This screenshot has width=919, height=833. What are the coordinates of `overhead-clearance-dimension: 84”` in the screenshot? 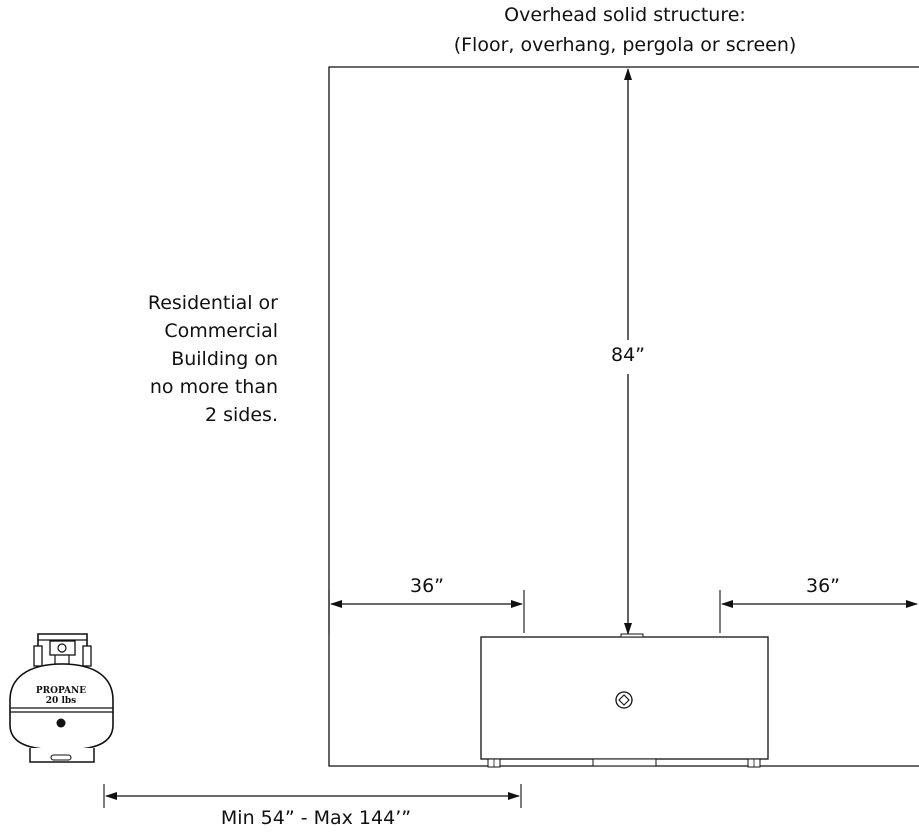 It's located at (628, 351).